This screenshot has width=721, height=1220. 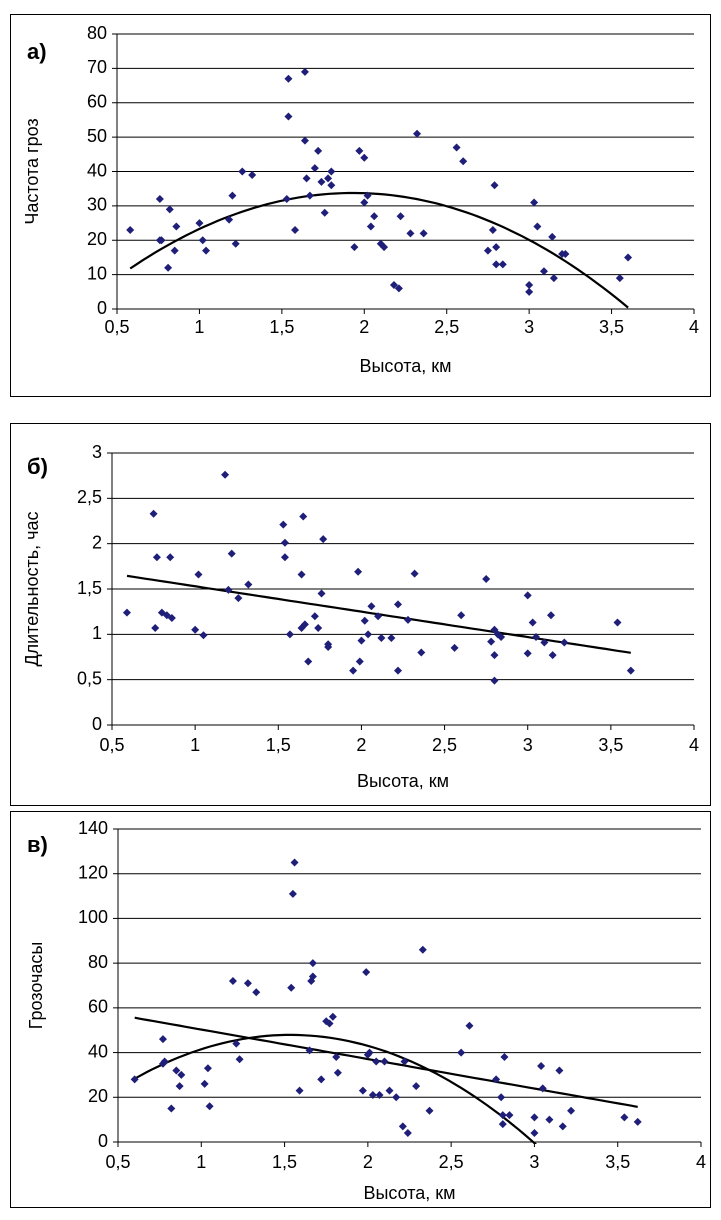 What do you see at coordinates (97, 273) in the screenshot?
I see `y-tick-label: 10` at bounding box center [97, 273].